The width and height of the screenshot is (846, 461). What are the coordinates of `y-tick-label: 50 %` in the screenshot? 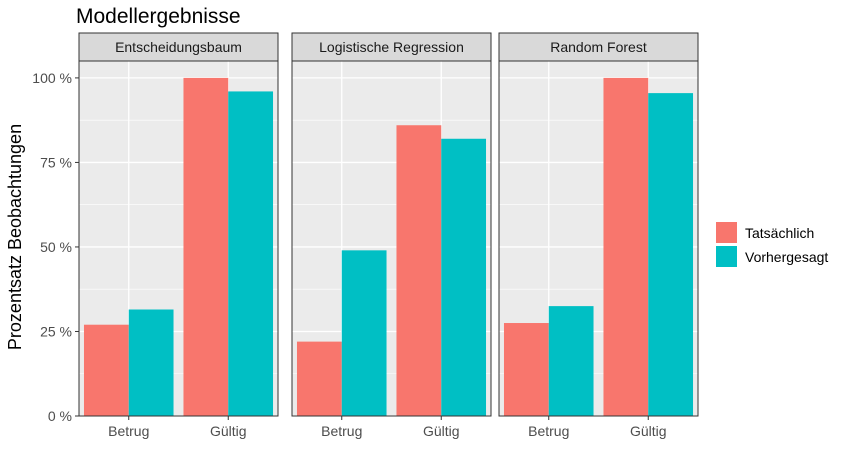 It's located at (56, 247).